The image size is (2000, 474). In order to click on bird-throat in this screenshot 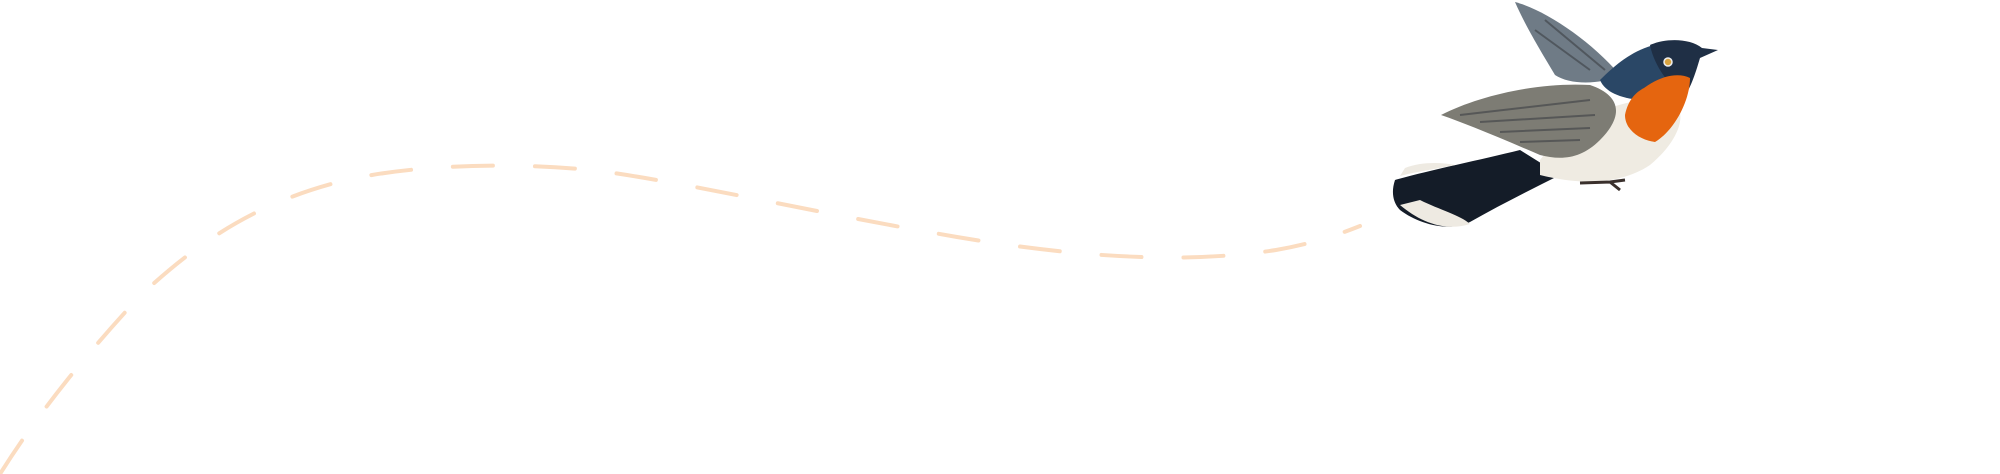, I will do `click(1657, 108)`.